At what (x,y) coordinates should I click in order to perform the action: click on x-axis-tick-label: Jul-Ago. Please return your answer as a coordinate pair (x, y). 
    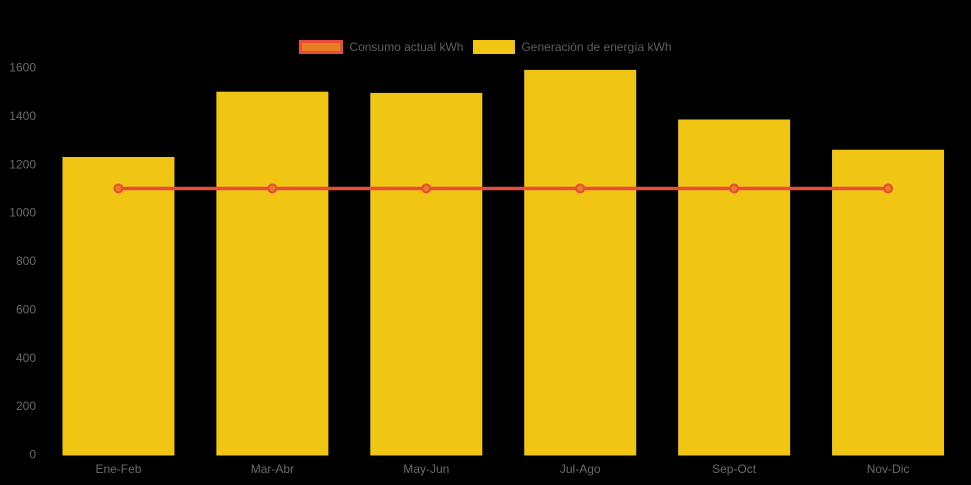
    Looking at the image, I should click on (580, 469).